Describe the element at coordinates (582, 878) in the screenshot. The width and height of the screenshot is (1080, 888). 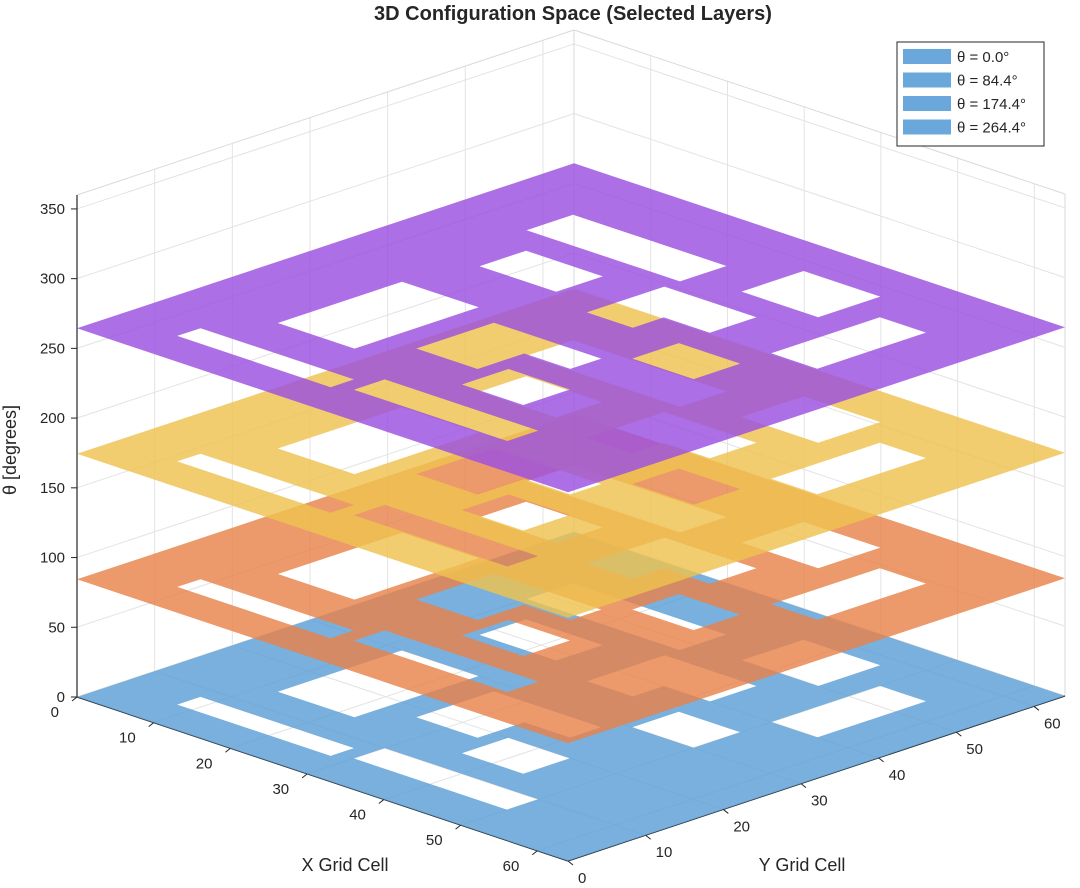
I see `y-tick-label: 0` at that location.